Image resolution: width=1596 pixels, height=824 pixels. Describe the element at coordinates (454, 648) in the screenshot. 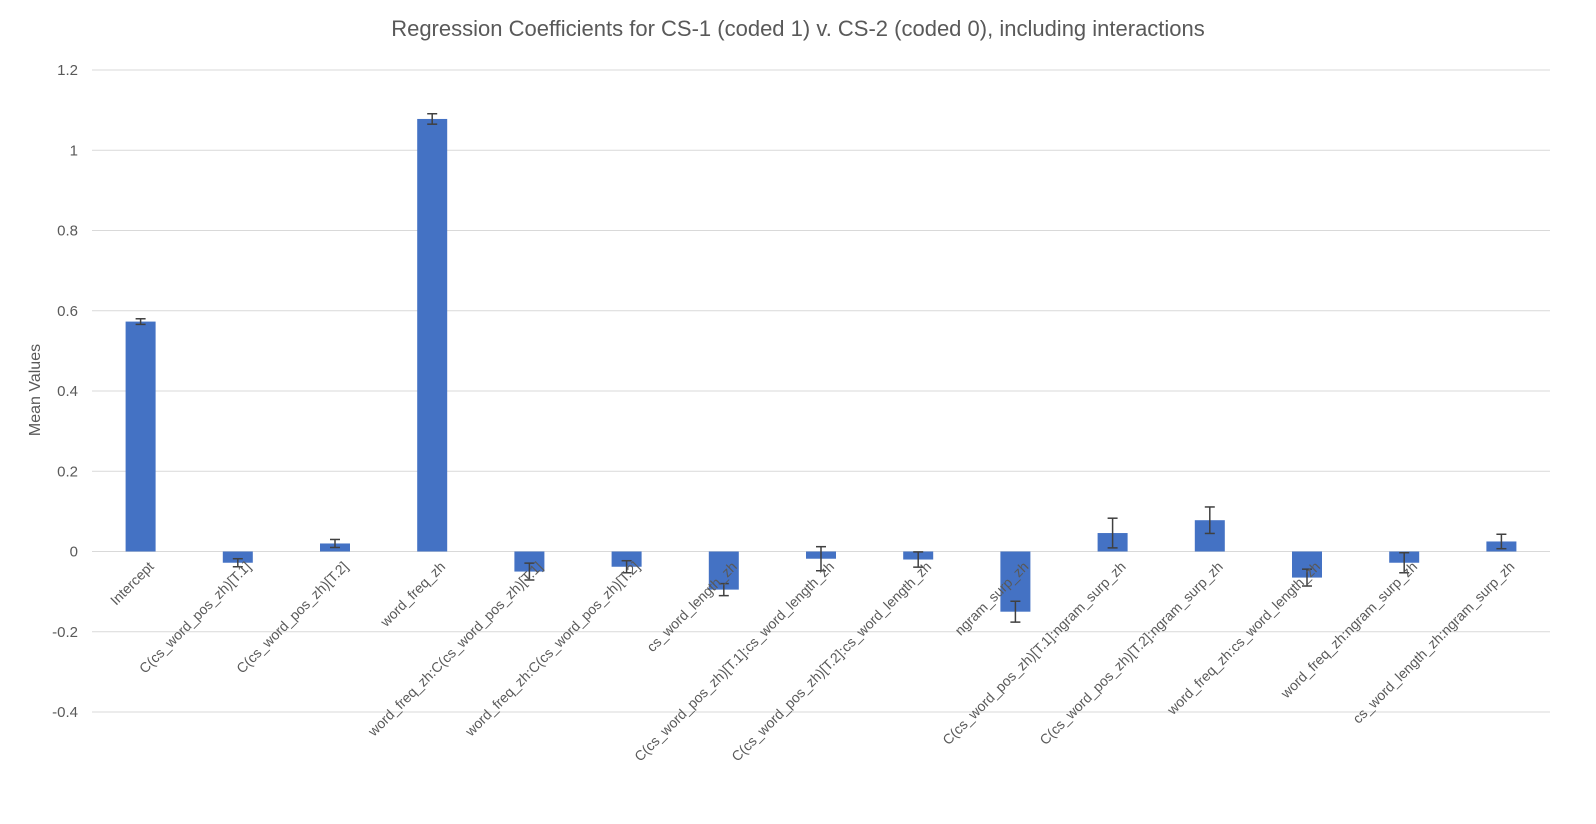

I see `x-tick-label: word_freq_zh:C(cs_word_pos_zh)[T.1]` at that location.